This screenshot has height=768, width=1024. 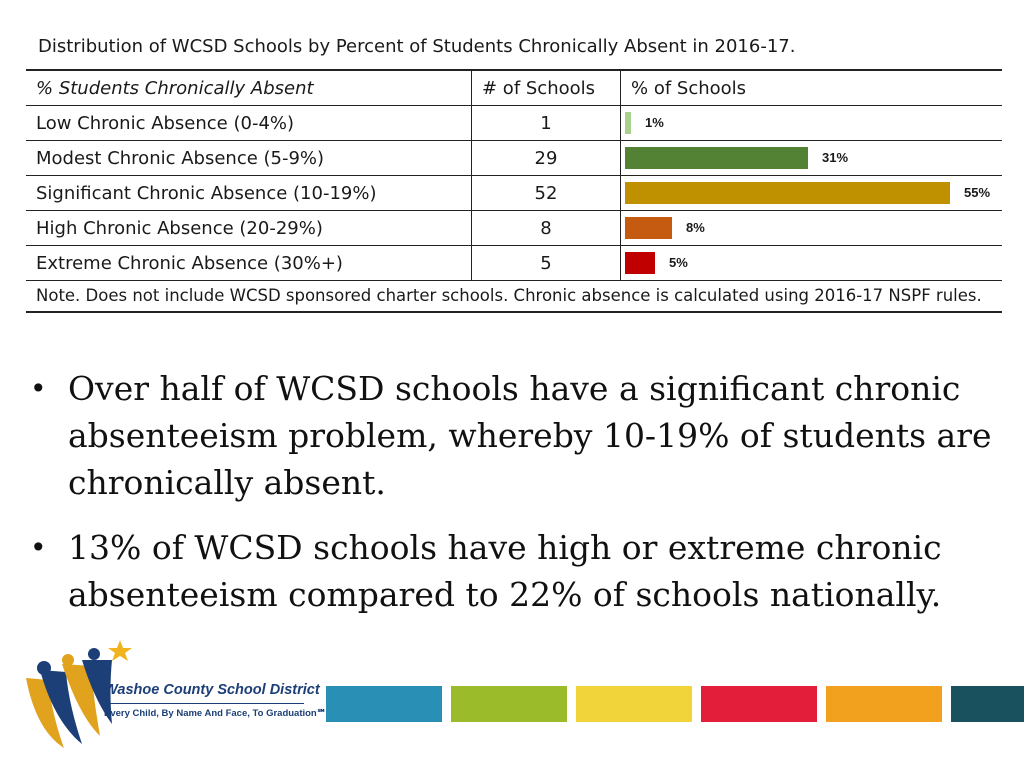 What do you see at coordinates (546, 193) in the screenshot?
I see `row-count: 52` at bounding box center [546, 193].